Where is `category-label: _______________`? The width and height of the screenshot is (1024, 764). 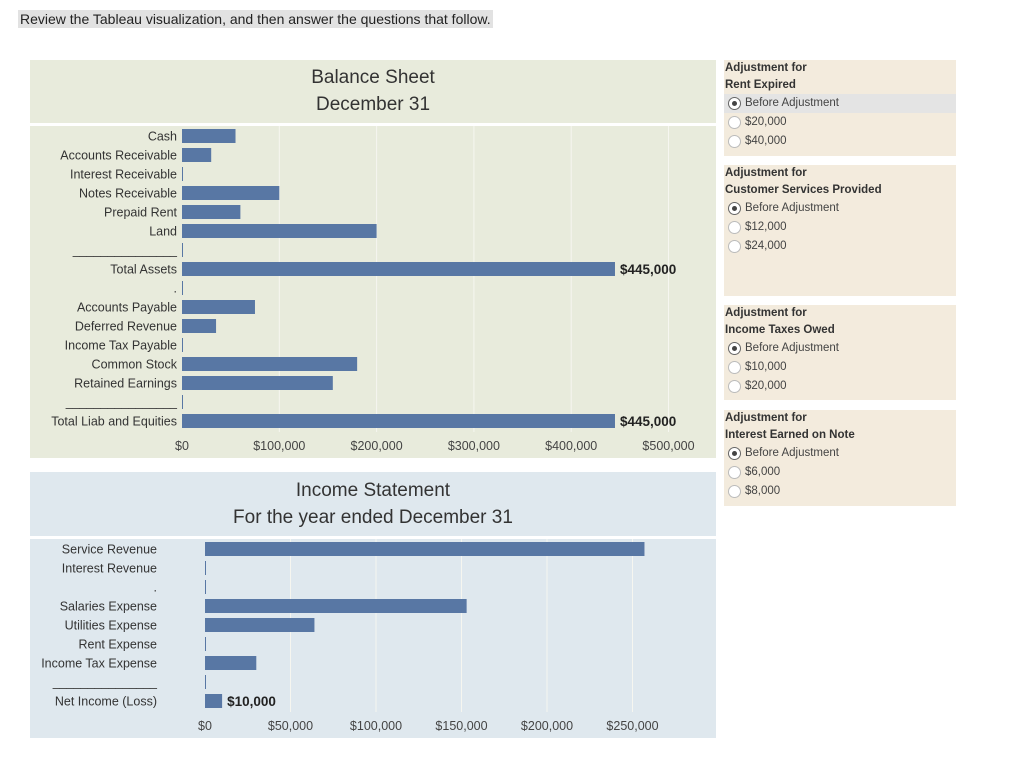 category-label: _______________ is located at coordinates (125, 251).